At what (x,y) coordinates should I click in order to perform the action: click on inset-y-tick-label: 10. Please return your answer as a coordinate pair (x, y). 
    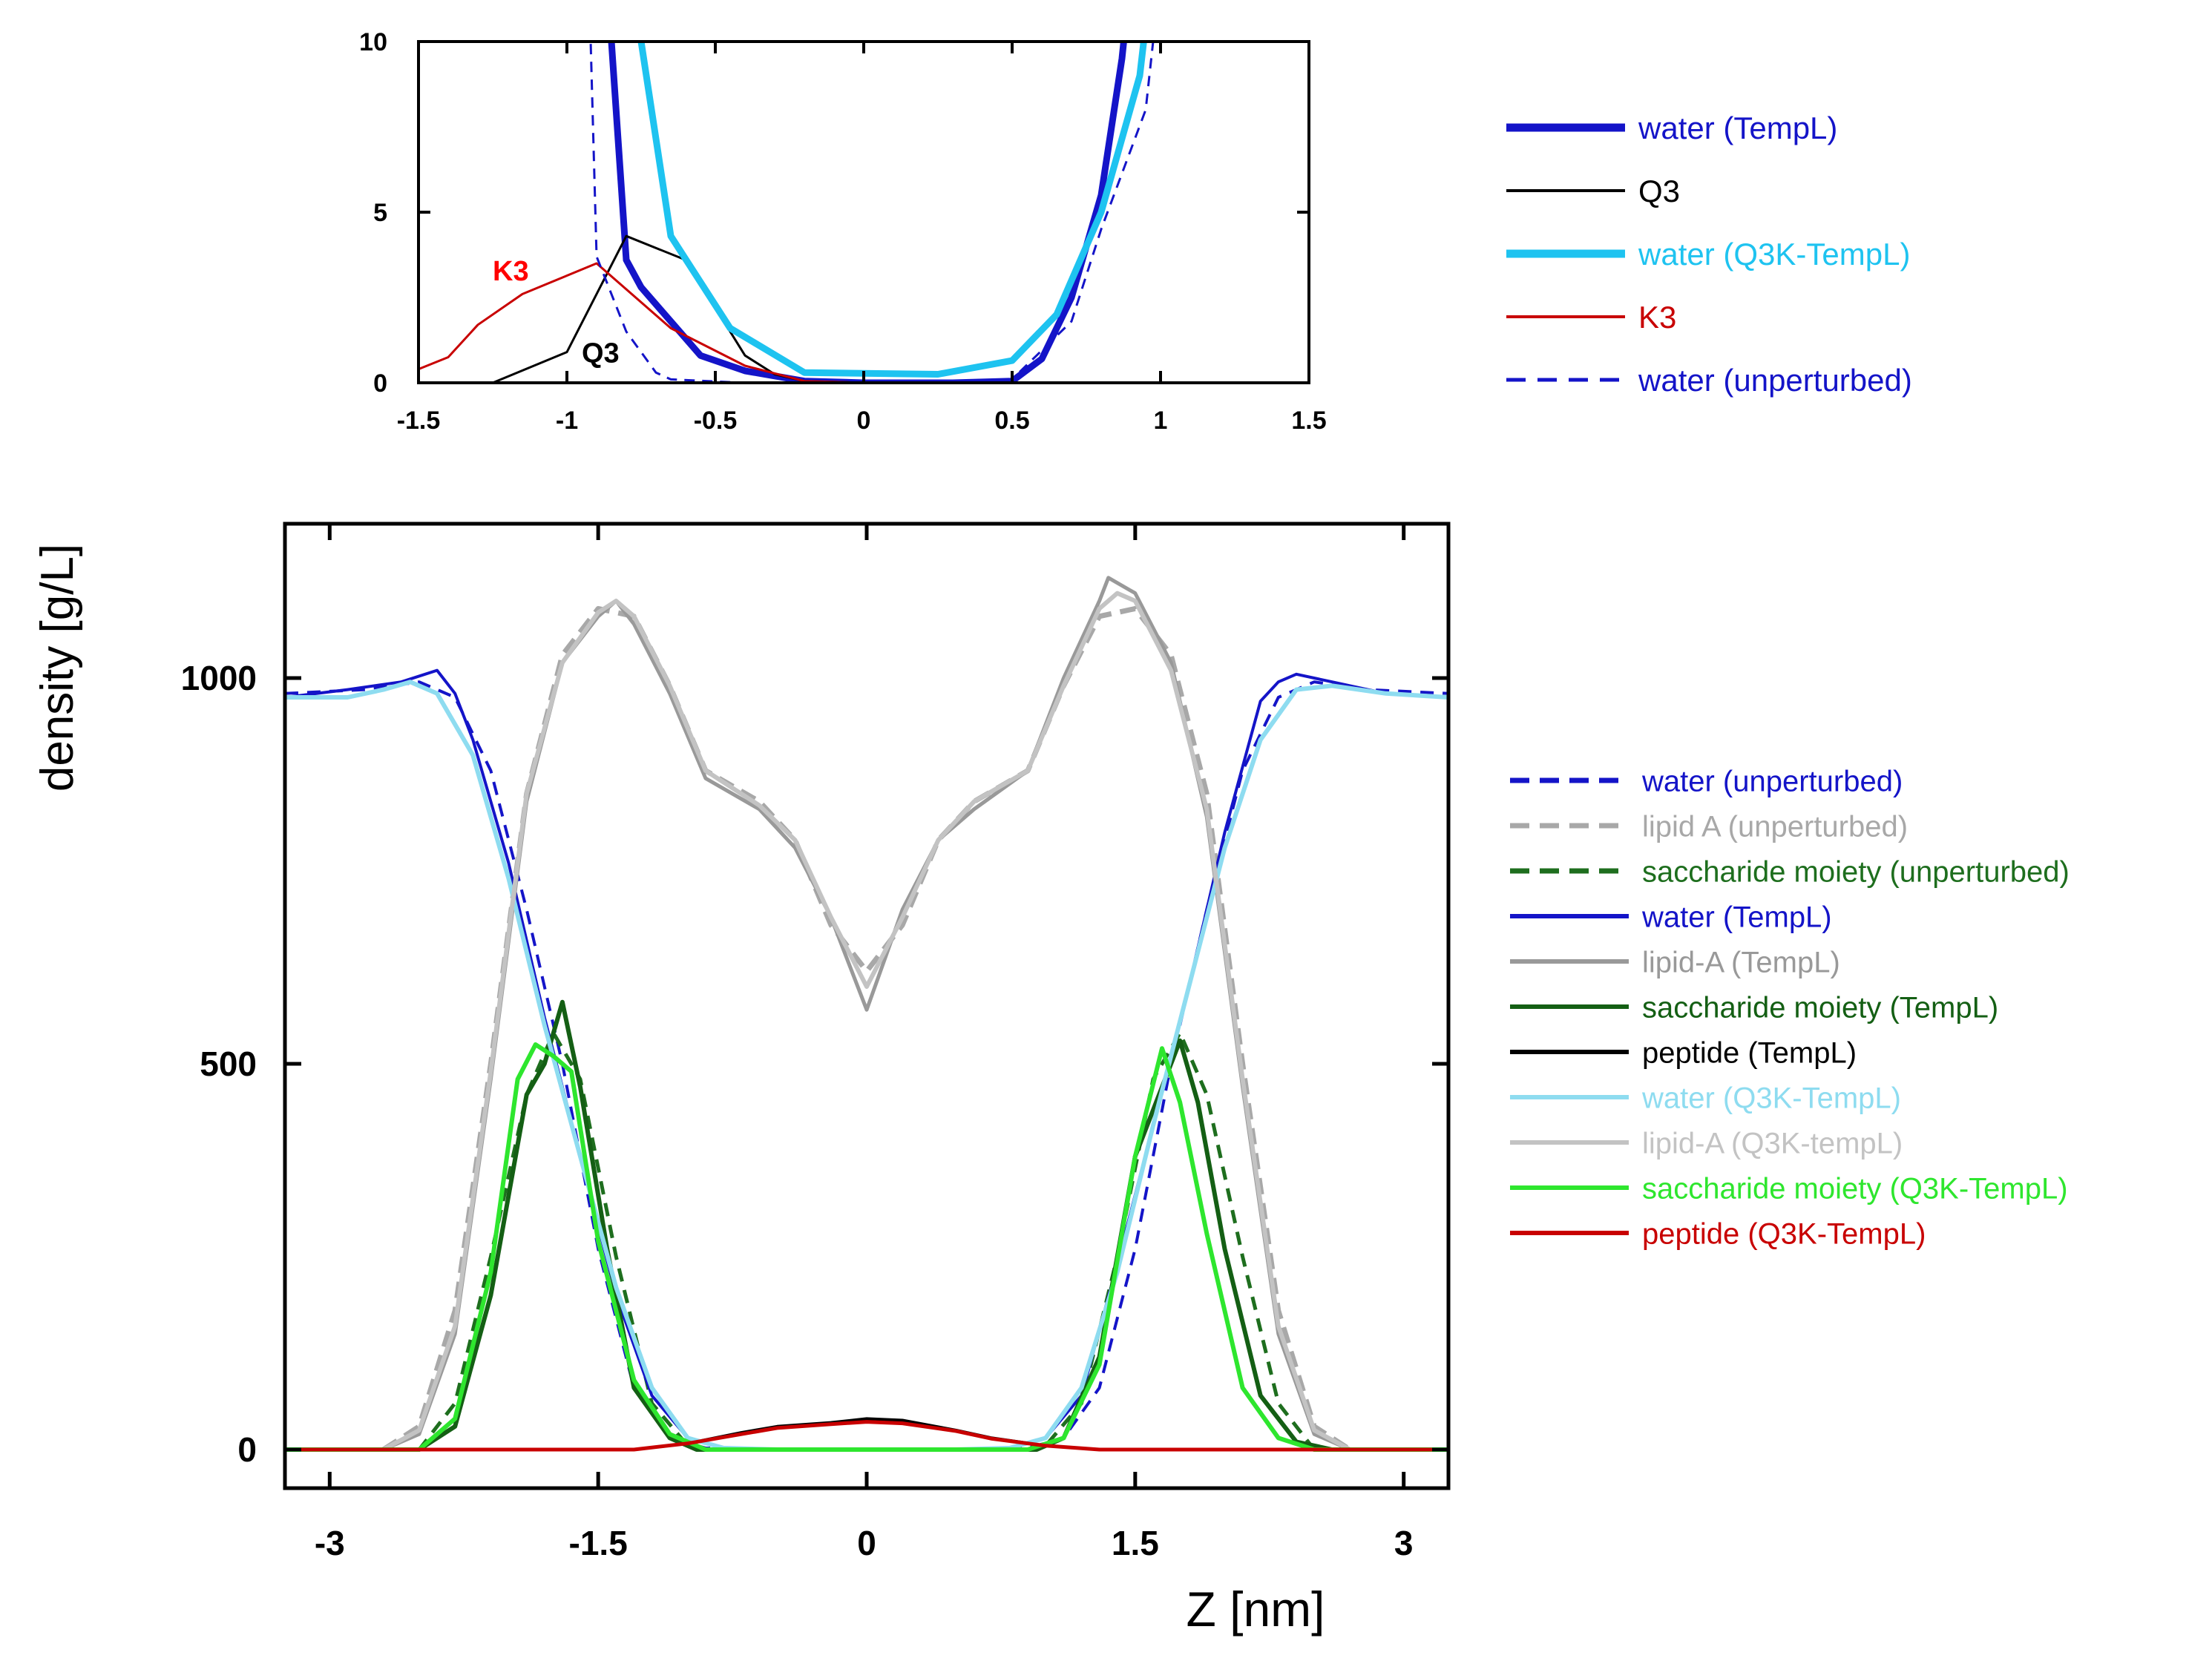
    Looking at the image, I should click on (373, 42).